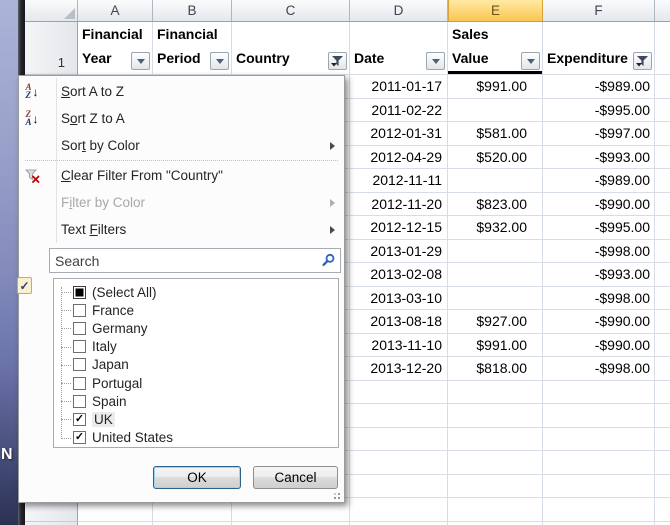  I want to click on filter-option-italy: Italy, so click(196, 347).